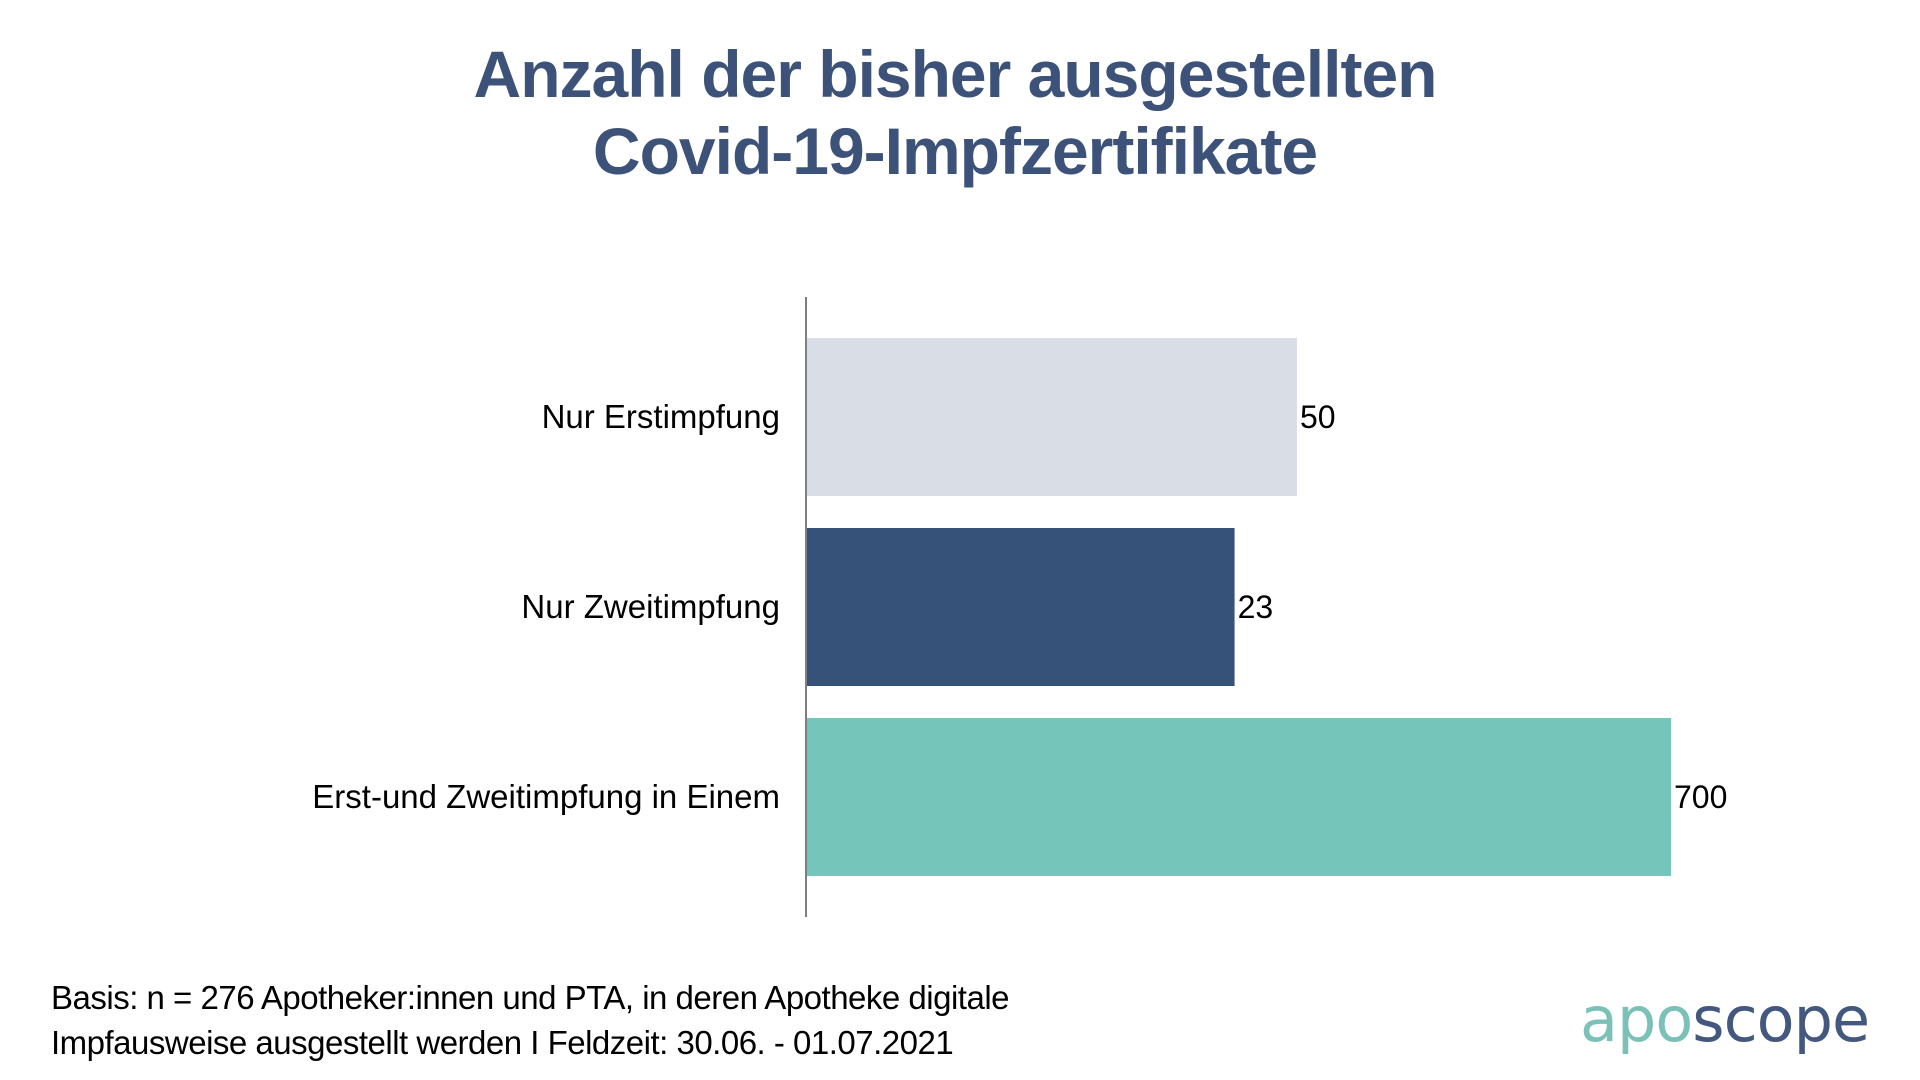 The image size is (1920, 1080). What do you see at coordinates (1781, 1019) in the screenshot?
I see `logo-part-scope: scope` at bounding box center [1781, 1019].